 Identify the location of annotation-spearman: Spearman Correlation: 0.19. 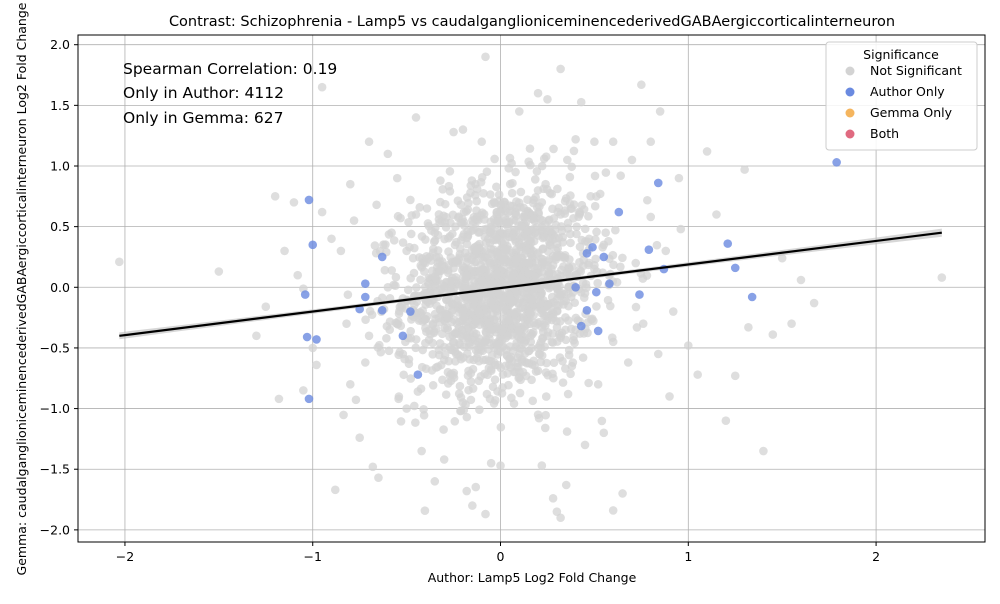
(230, 69).